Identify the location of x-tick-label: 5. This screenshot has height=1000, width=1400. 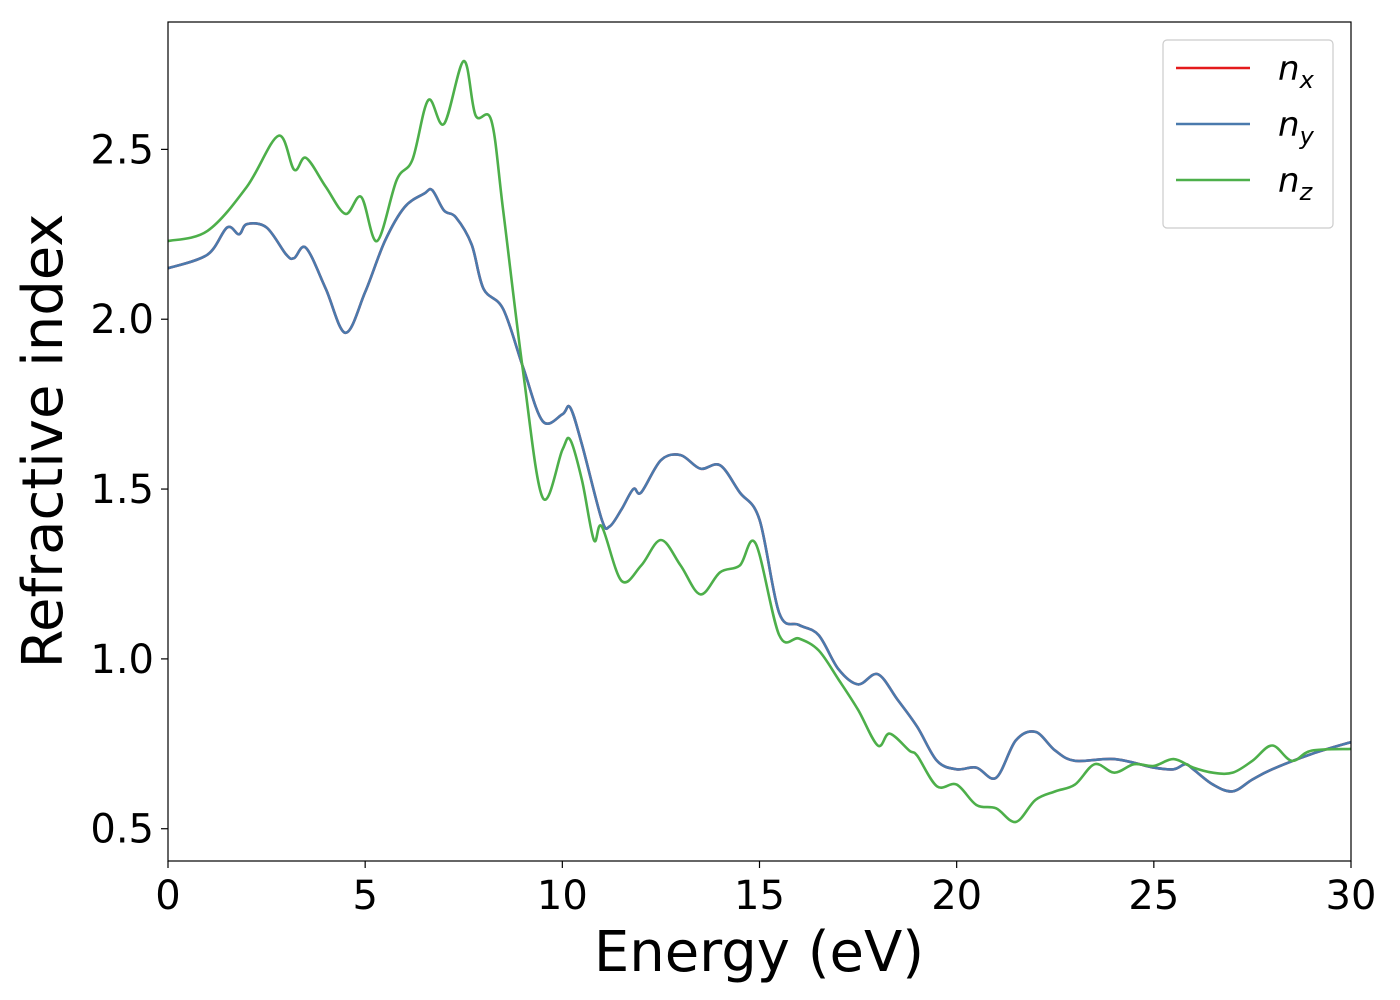
(364, 896).